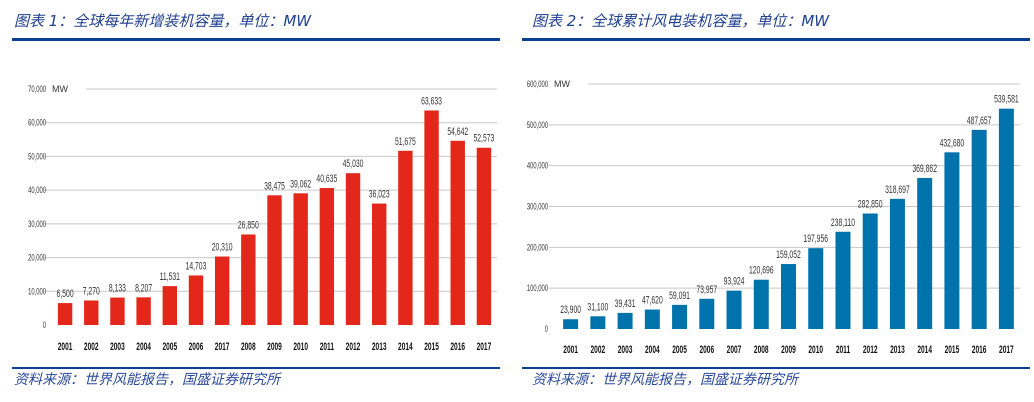 Image resolution: width=1034 pixels, height=402 pixels. I want to click on data-label: 369,862, so click(924, 168).